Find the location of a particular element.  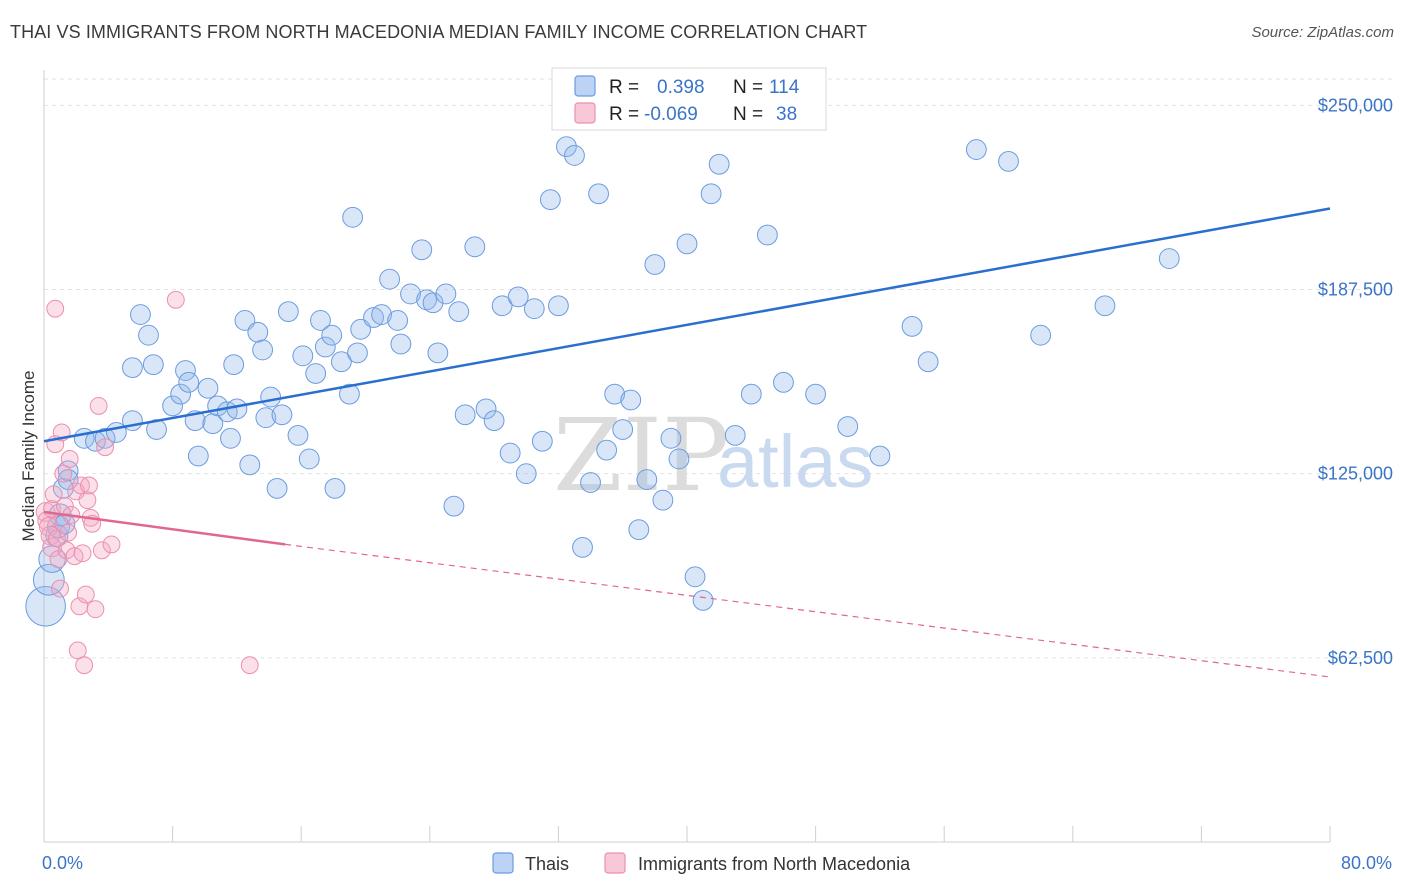

trend-line-macedonia-extension is located at coordinates (808, 610).